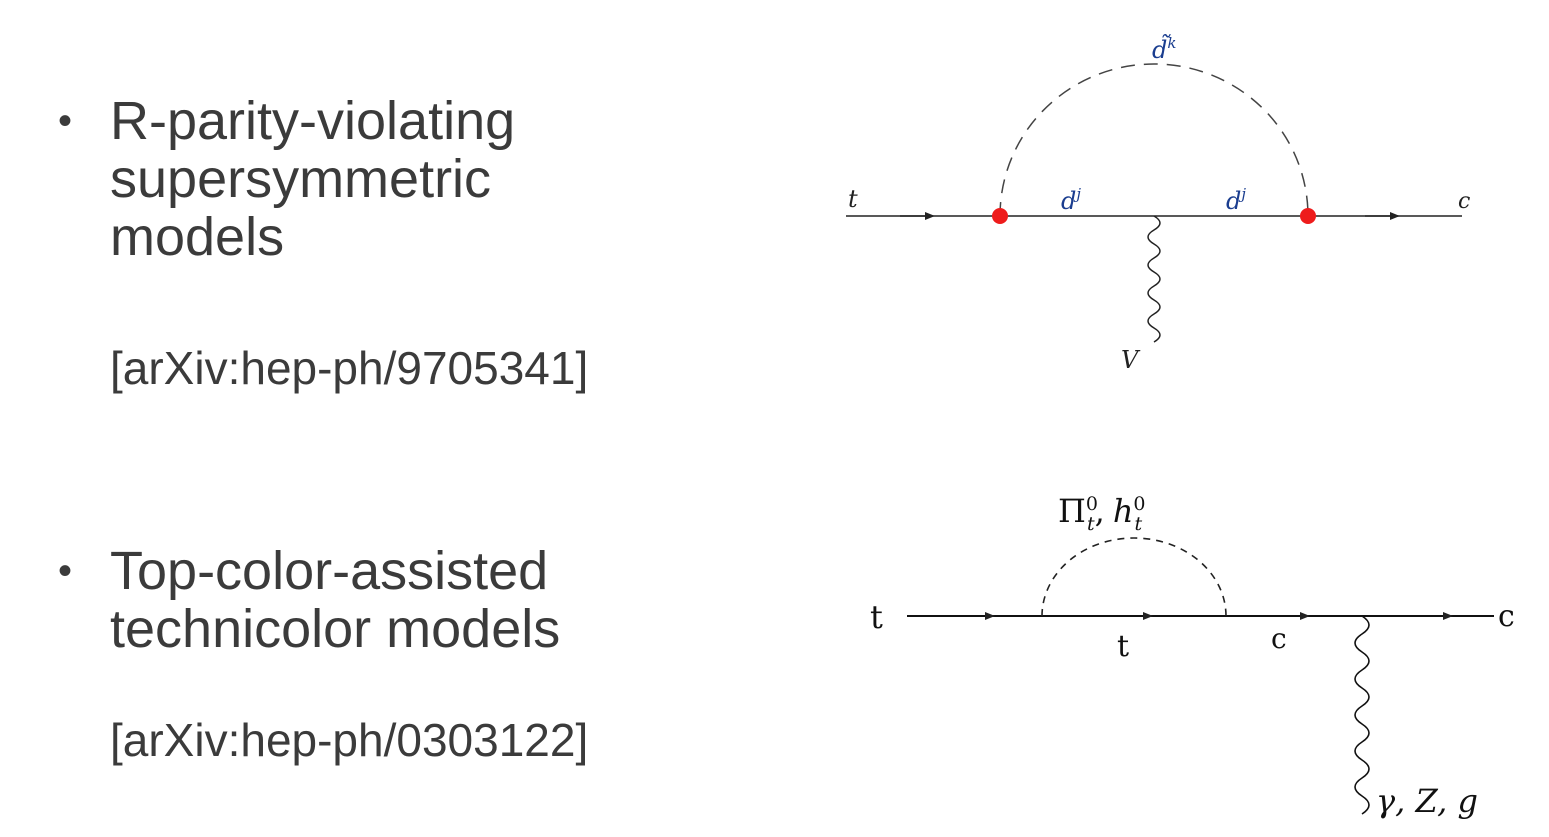  I want to click on label-loop-particles: Π0 t, h0 t, so click(1102, 513).